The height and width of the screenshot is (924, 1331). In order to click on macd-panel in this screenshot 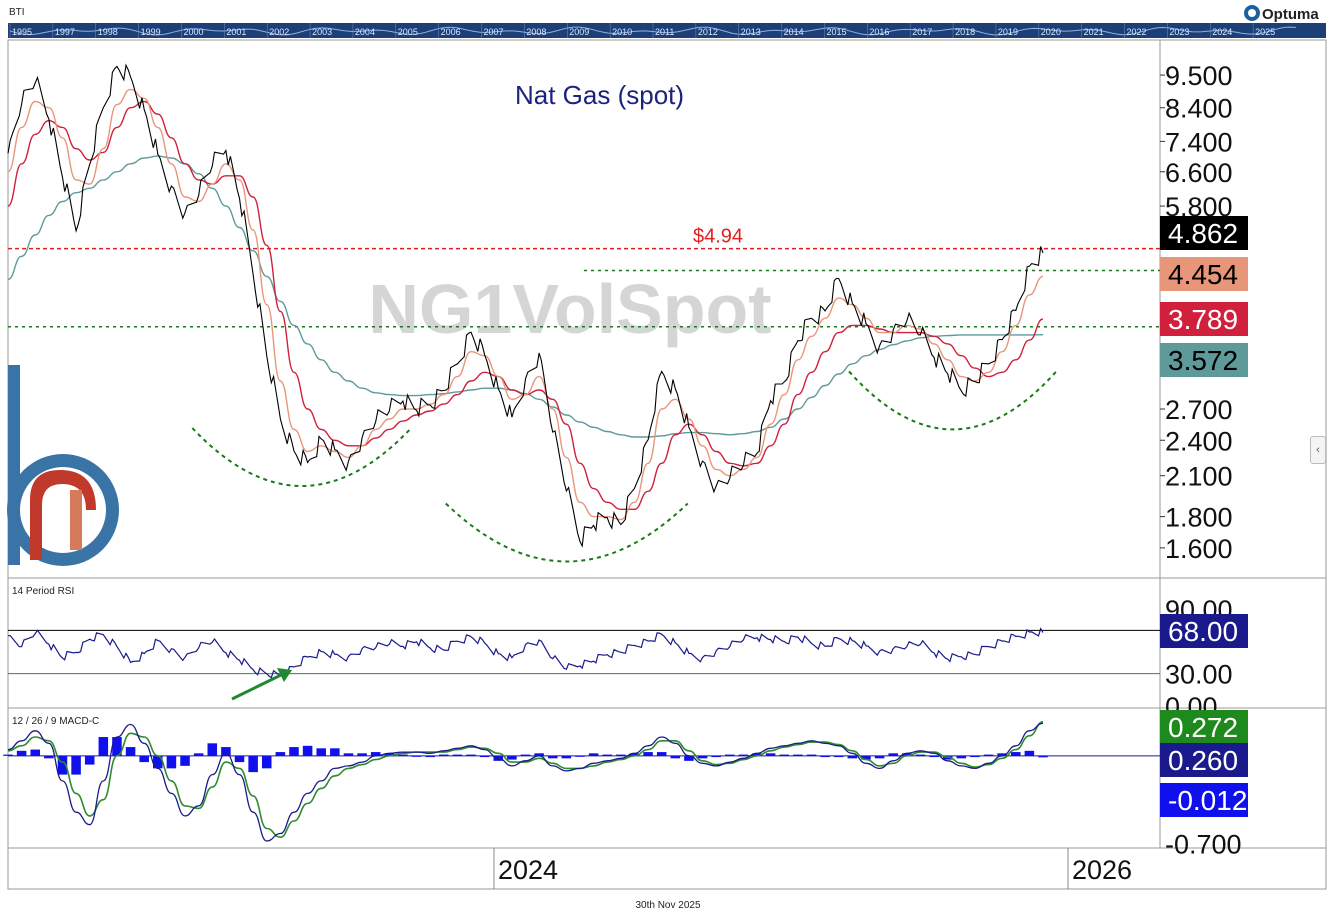, I will do `click(581, 781)`.